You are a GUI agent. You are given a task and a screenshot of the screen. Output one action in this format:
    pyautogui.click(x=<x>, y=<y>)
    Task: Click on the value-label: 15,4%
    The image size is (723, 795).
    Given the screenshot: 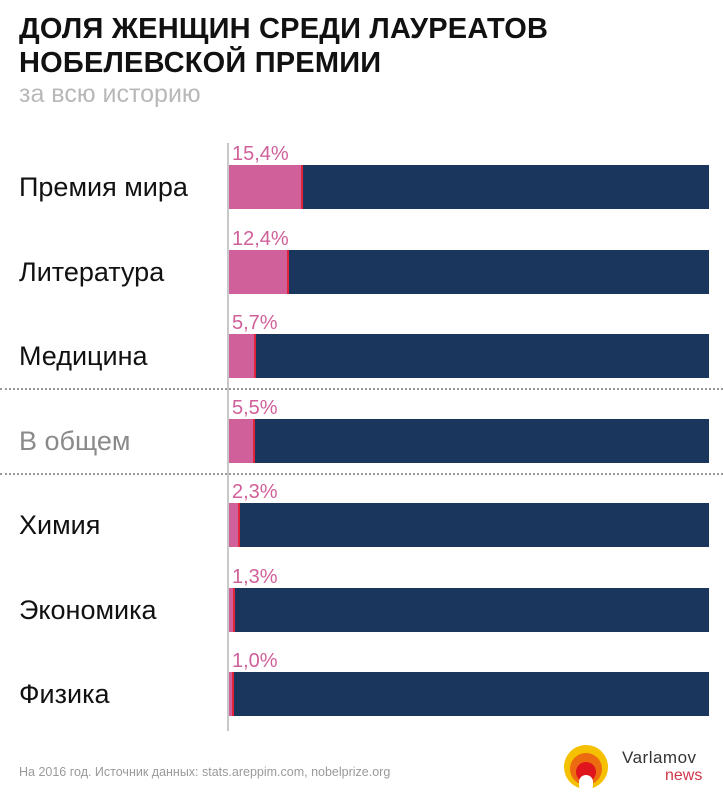 What is the action you would take?
    pyautogui.click(x=260, y=154)
    